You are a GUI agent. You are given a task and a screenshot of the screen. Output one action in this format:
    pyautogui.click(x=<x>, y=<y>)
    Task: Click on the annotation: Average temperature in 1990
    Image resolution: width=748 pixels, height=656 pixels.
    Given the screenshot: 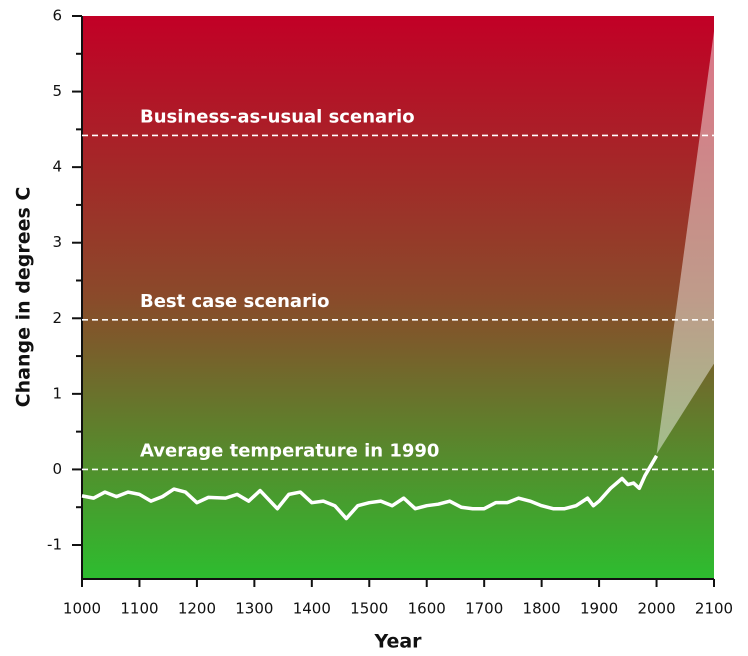 What is the action you would take?
    pyautogui.click(x=289, y=450)
    